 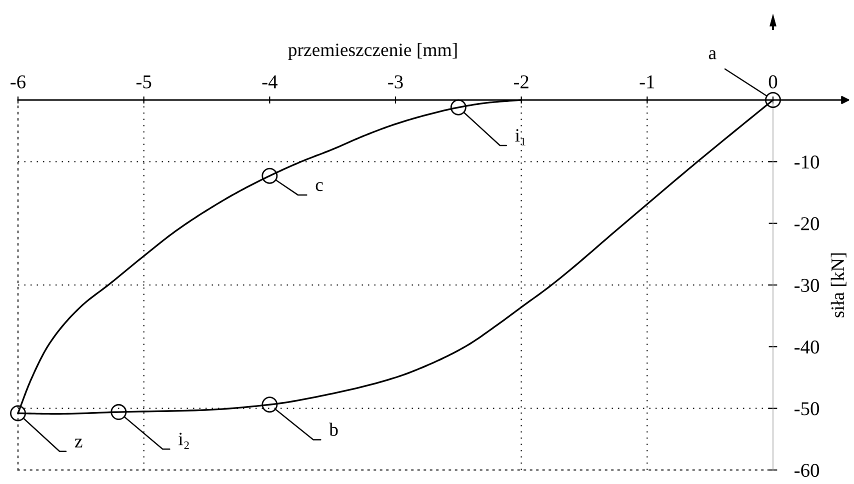 What do you see at coordinates (395, 81) in the screenshot?
I see `x-tick-label: -3` at bounding box center [395, 81].